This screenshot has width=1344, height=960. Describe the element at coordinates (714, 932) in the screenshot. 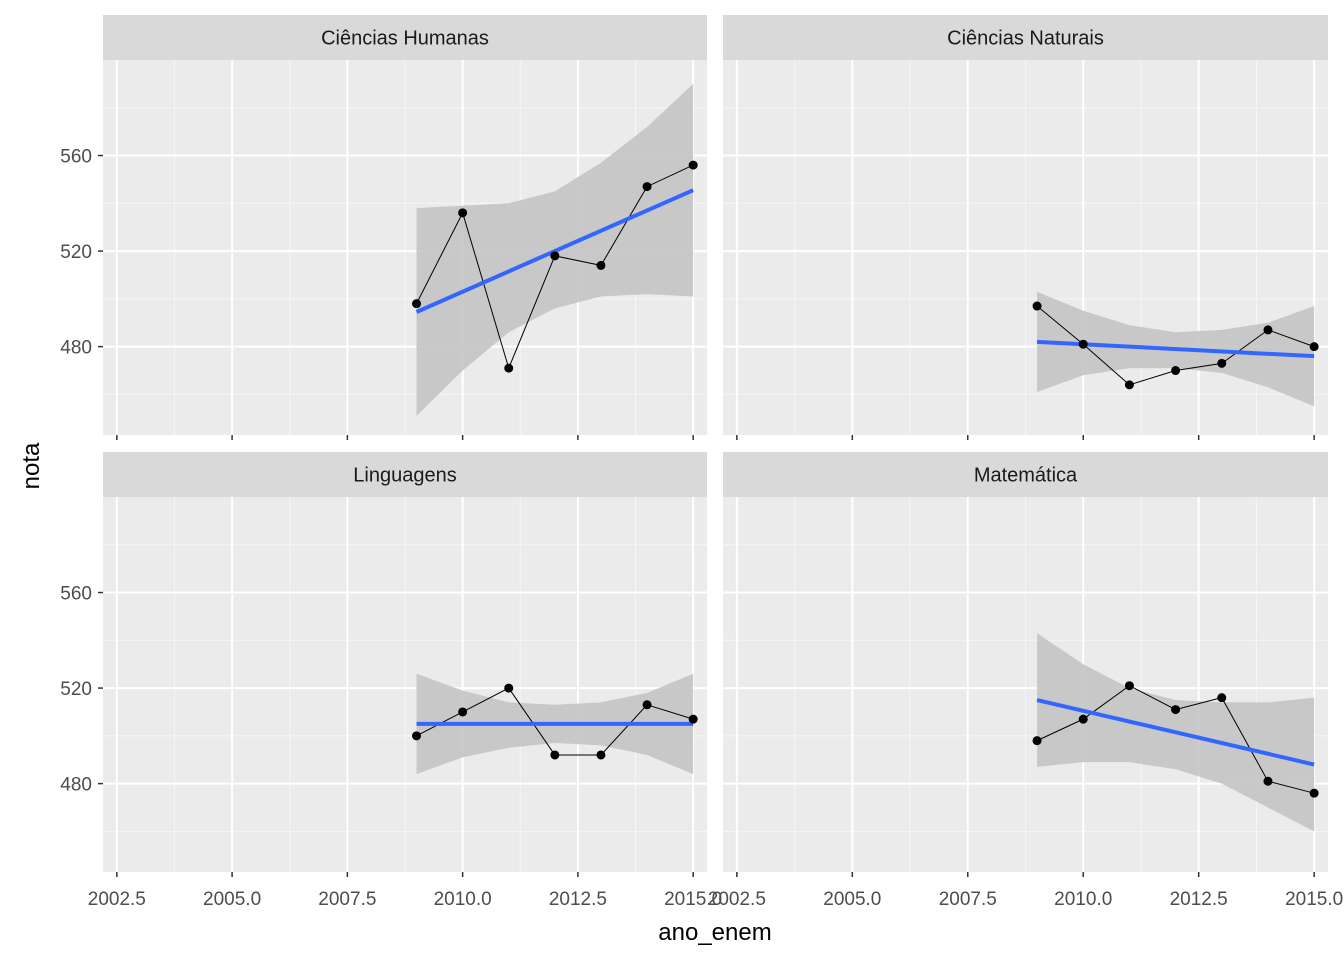

I see `x-axis-title: ano_enem` at that location.